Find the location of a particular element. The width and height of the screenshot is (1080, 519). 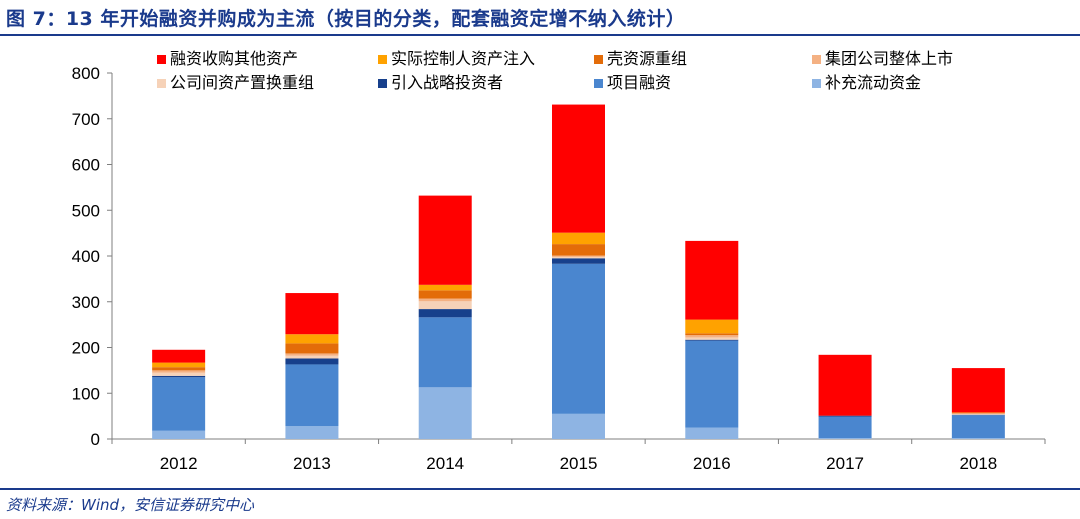

y-tick-label: 500 is located at coordinates (86, 210).